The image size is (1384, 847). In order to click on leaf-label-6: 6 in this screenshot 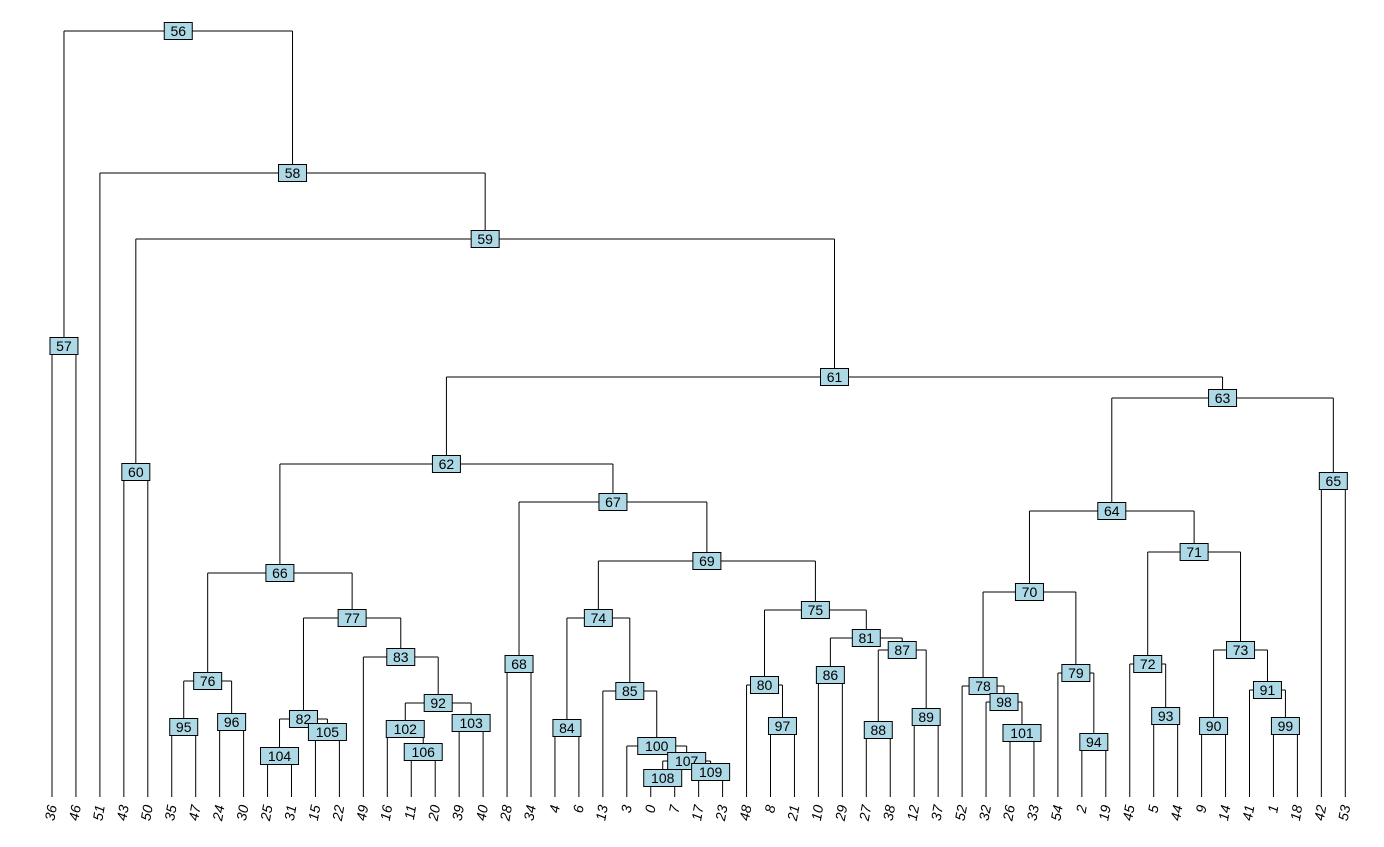, I will do `click(578, 809)`.